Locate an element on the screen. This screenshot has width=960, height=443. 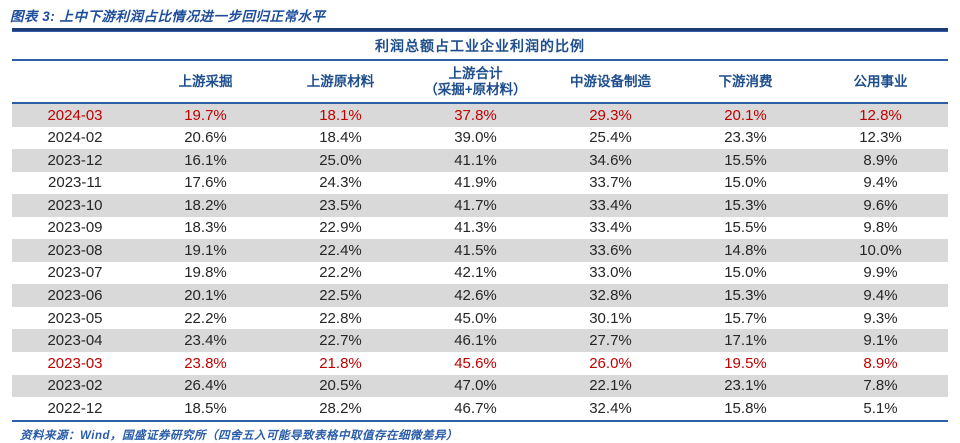
table-row: 2023-12 16.1% 25.0% 41.1% 34.6% 15.5% 8.9% is located at coordinates (480, 160).